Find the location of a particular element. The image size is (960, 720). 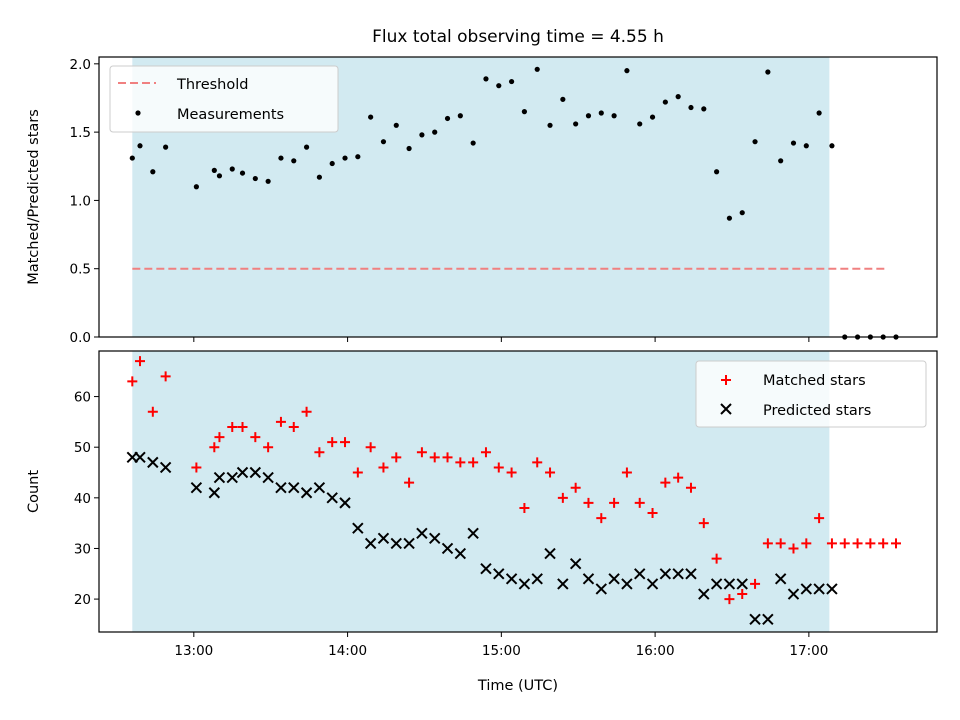

y-tick-label: 1.5 is located at coordinates (80, 133).